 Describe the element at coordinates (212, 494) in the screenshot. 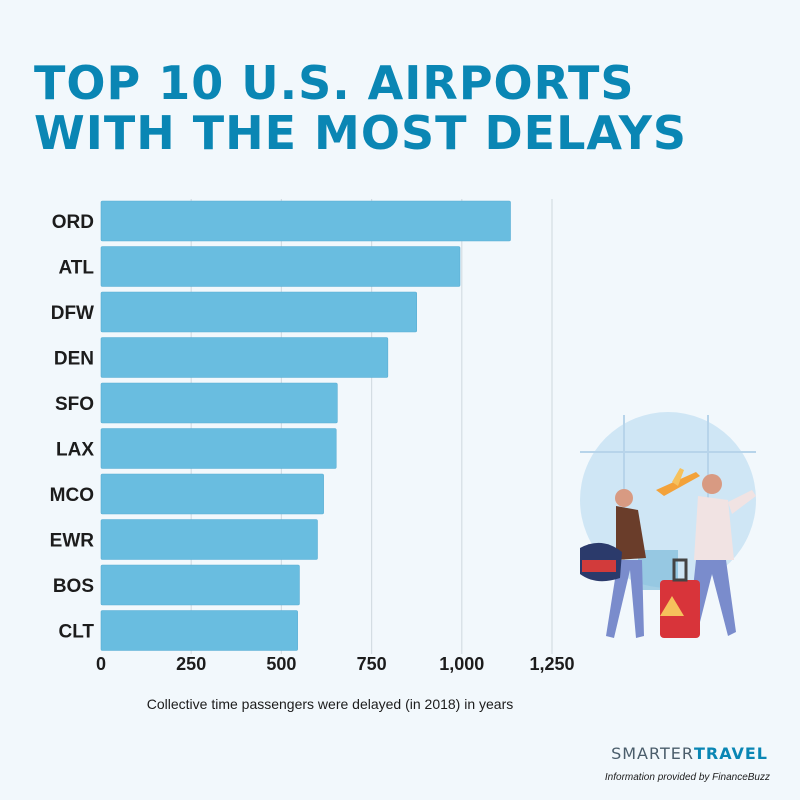

I see `bar-mco` at that location.